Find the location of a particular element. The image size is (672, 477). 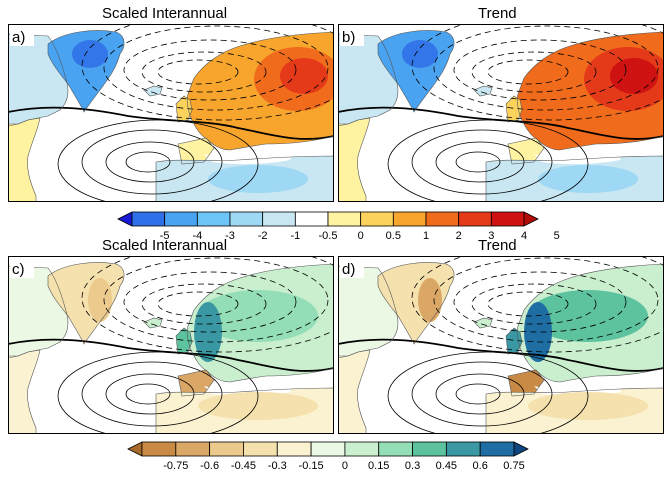

temperature-tick-label: 0 is located at coordinates (361, 236).